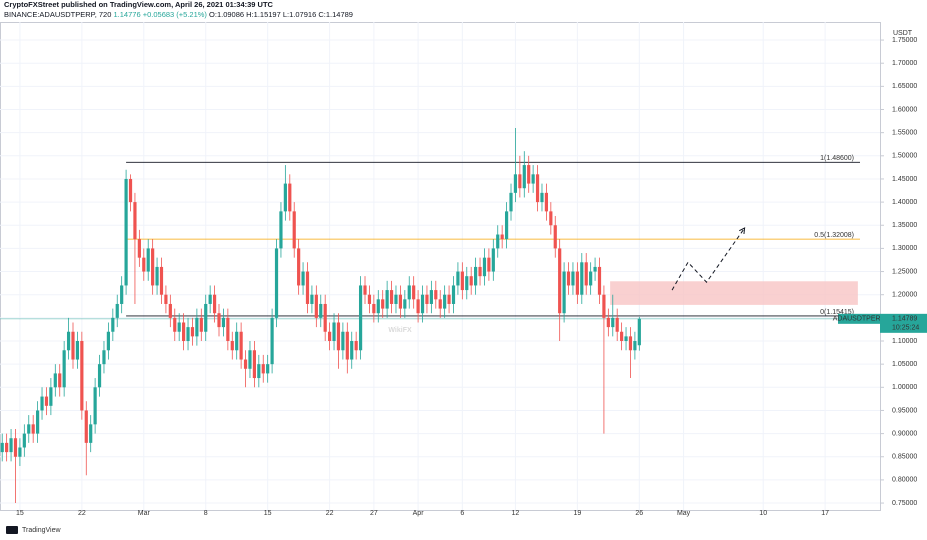  Describe the element at coordinates (904, 433) in the screenshot. I see `y-tick-label: 0.90000` at that location.